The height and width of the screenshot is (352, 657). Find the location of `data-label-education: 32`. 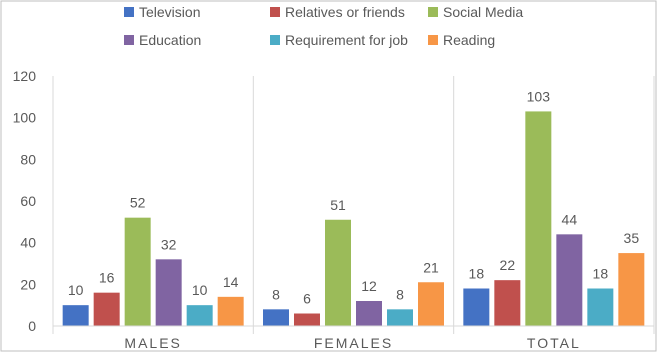

data-label-education: 32 is located at coordinates (169, 244).